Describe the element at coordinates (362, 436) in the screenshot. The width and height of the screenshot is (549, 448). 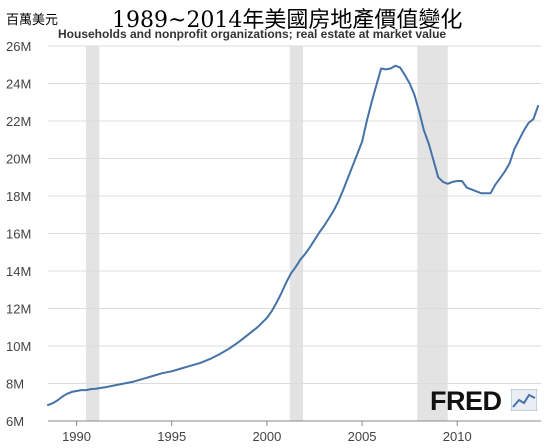
I see `x-tick-label: 2005` at that location.